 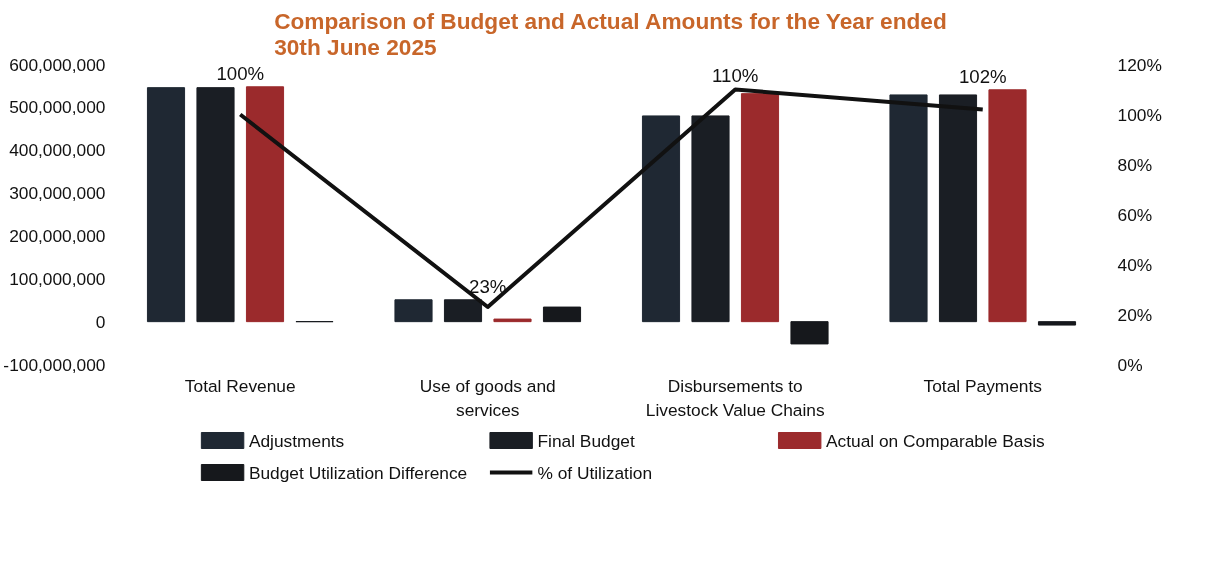 I want to click on y2-tick-label: 120%, so click(x=1139, y=64).